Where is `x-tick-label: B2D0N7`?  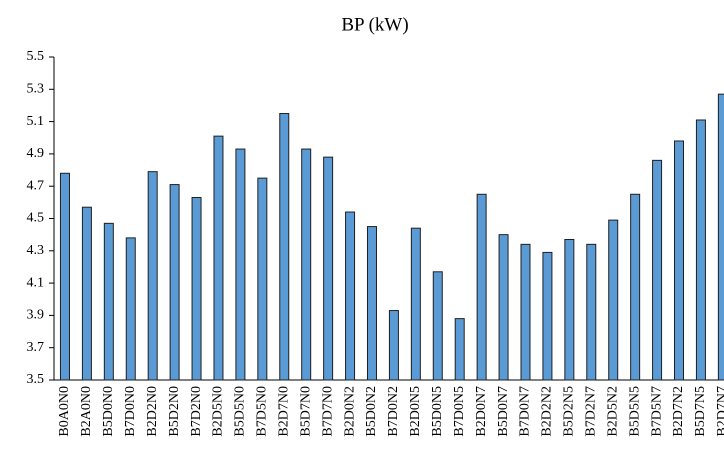
x-tick-label: B2D0N7 is located at coordinates (481, 411).